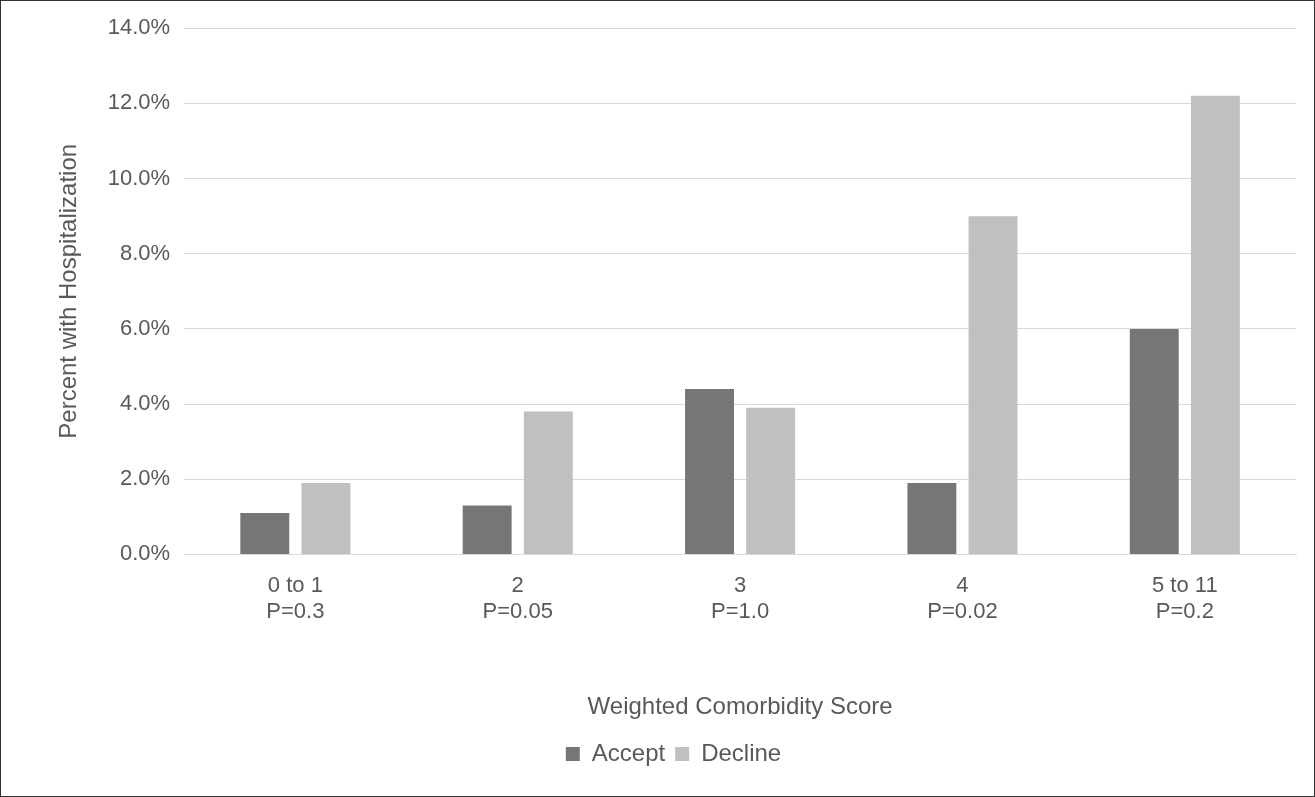 Image resolution: width=1315 pixels, height=797 pixels. I want to click on x-axis-title: Weighted Comorbidity Score, so click(740, 706).